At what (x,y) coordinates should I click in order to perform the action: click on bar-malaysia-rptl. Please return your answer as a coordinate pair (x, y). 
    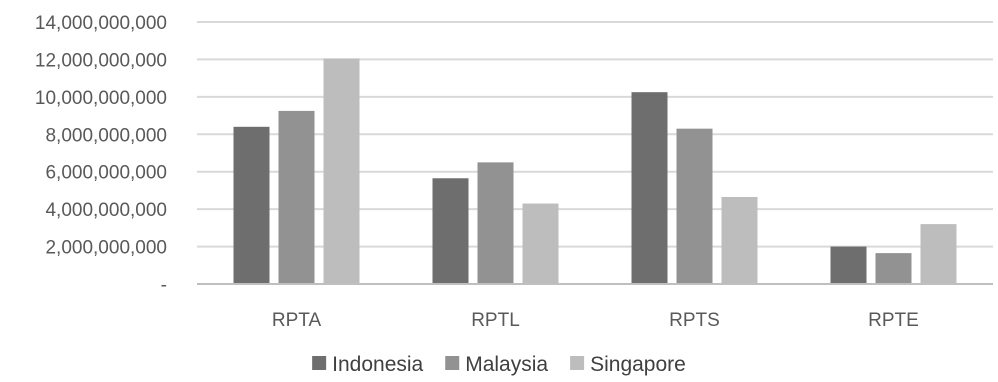
    Looking at the image, I should click on (495, 223).